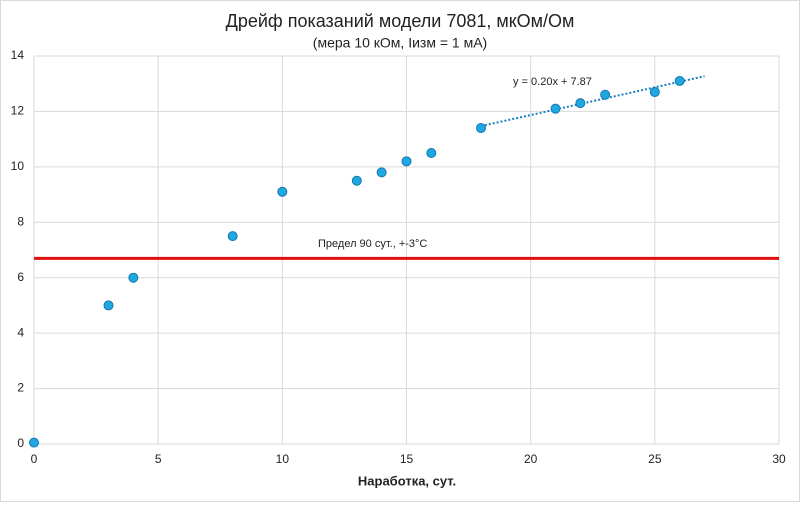  What do you see at coordinates (18, 55) in the screenshot?
I see `y-tick-label: 14` at bounding box center [18, 55].